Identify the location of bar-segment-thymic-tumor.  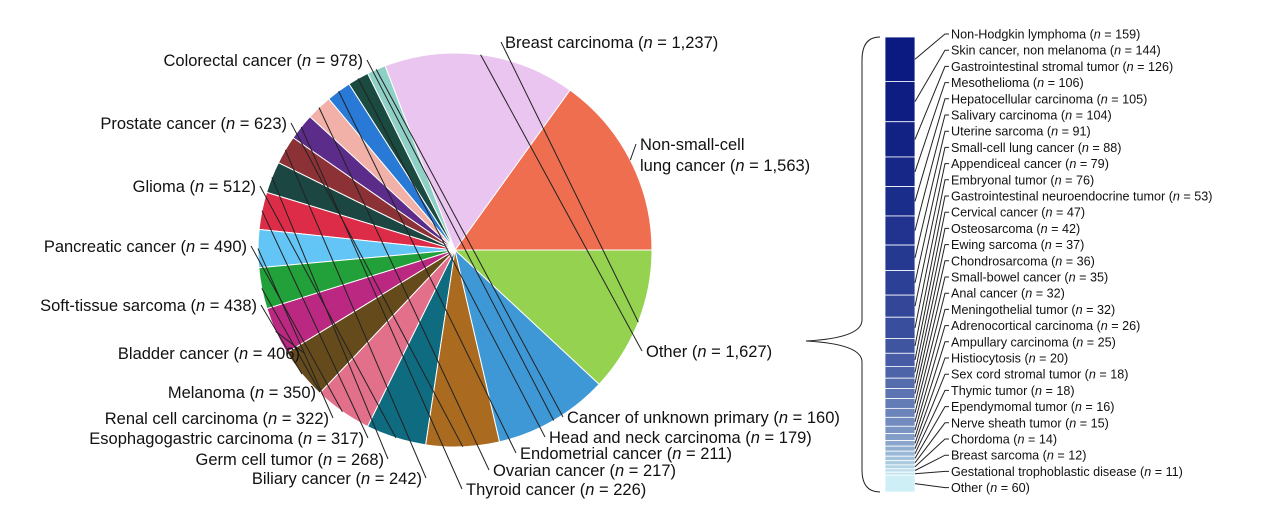
(900, 453).